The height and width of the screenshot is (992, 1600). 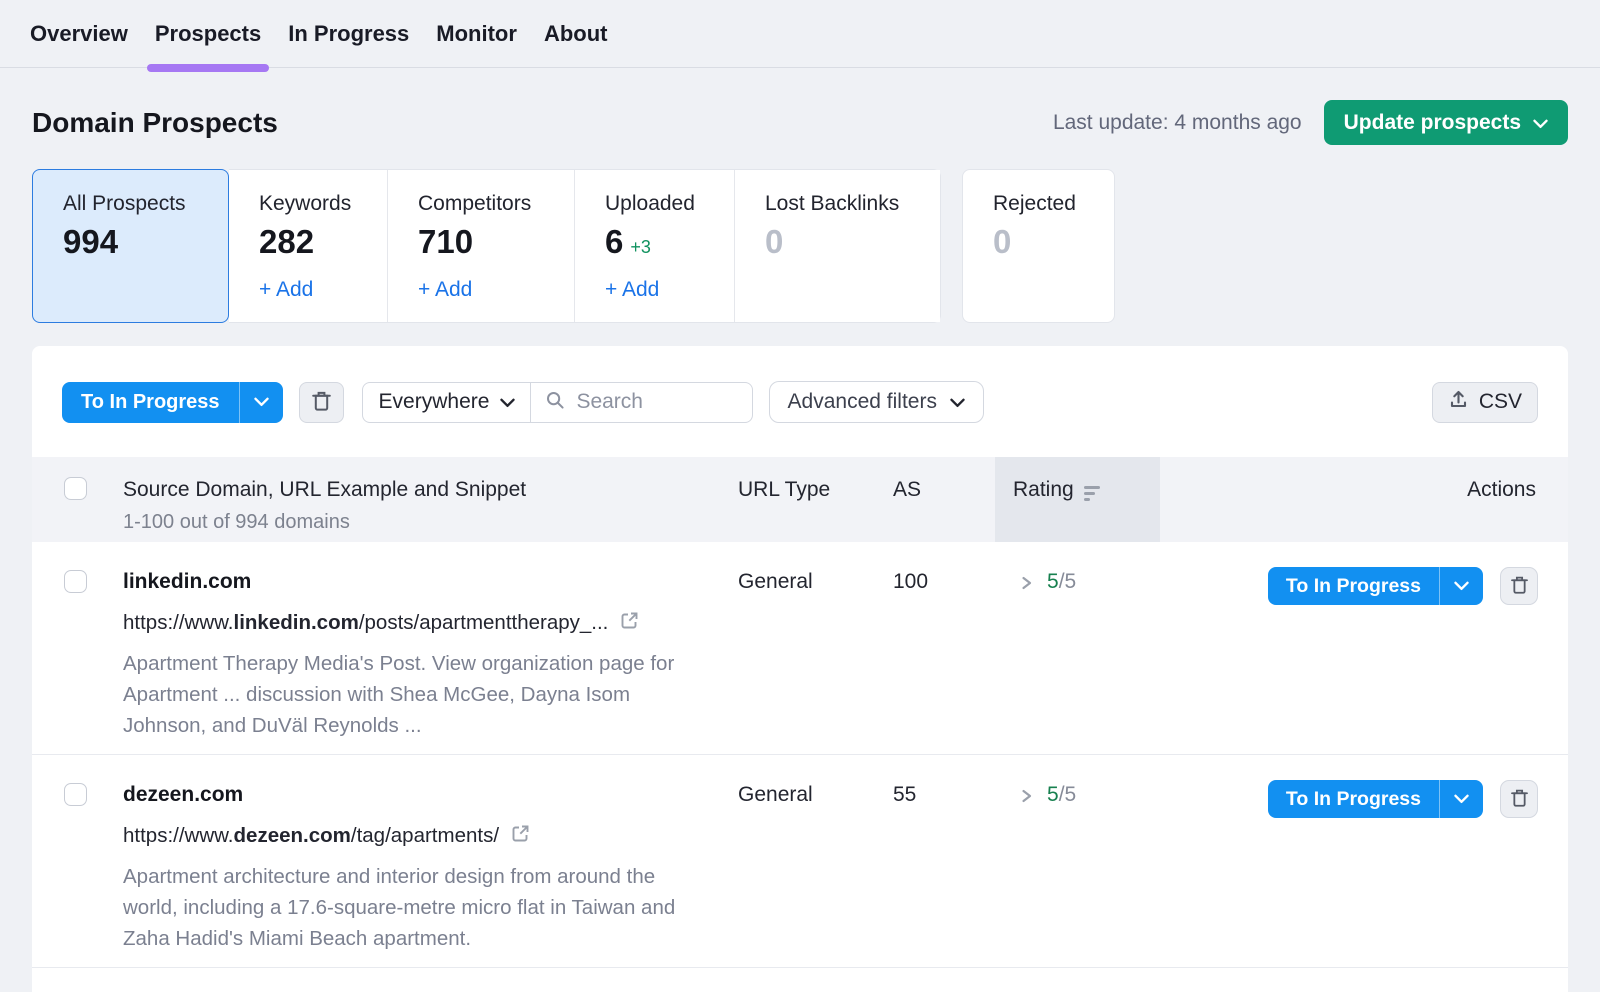 I want to click on authority-score-value: 55, so click(x=905, y=794).